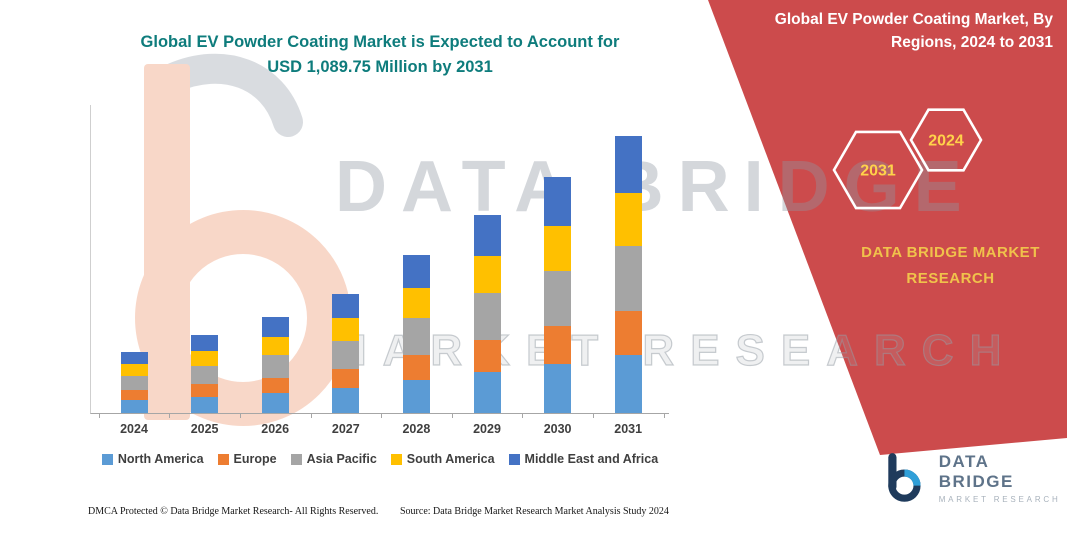 This screenshot has width=1067, height=533. What do you see at coordinates (904, 477) in the screenshot?
I see `dbmr-logo-icon` at bounding box center [904, 477].